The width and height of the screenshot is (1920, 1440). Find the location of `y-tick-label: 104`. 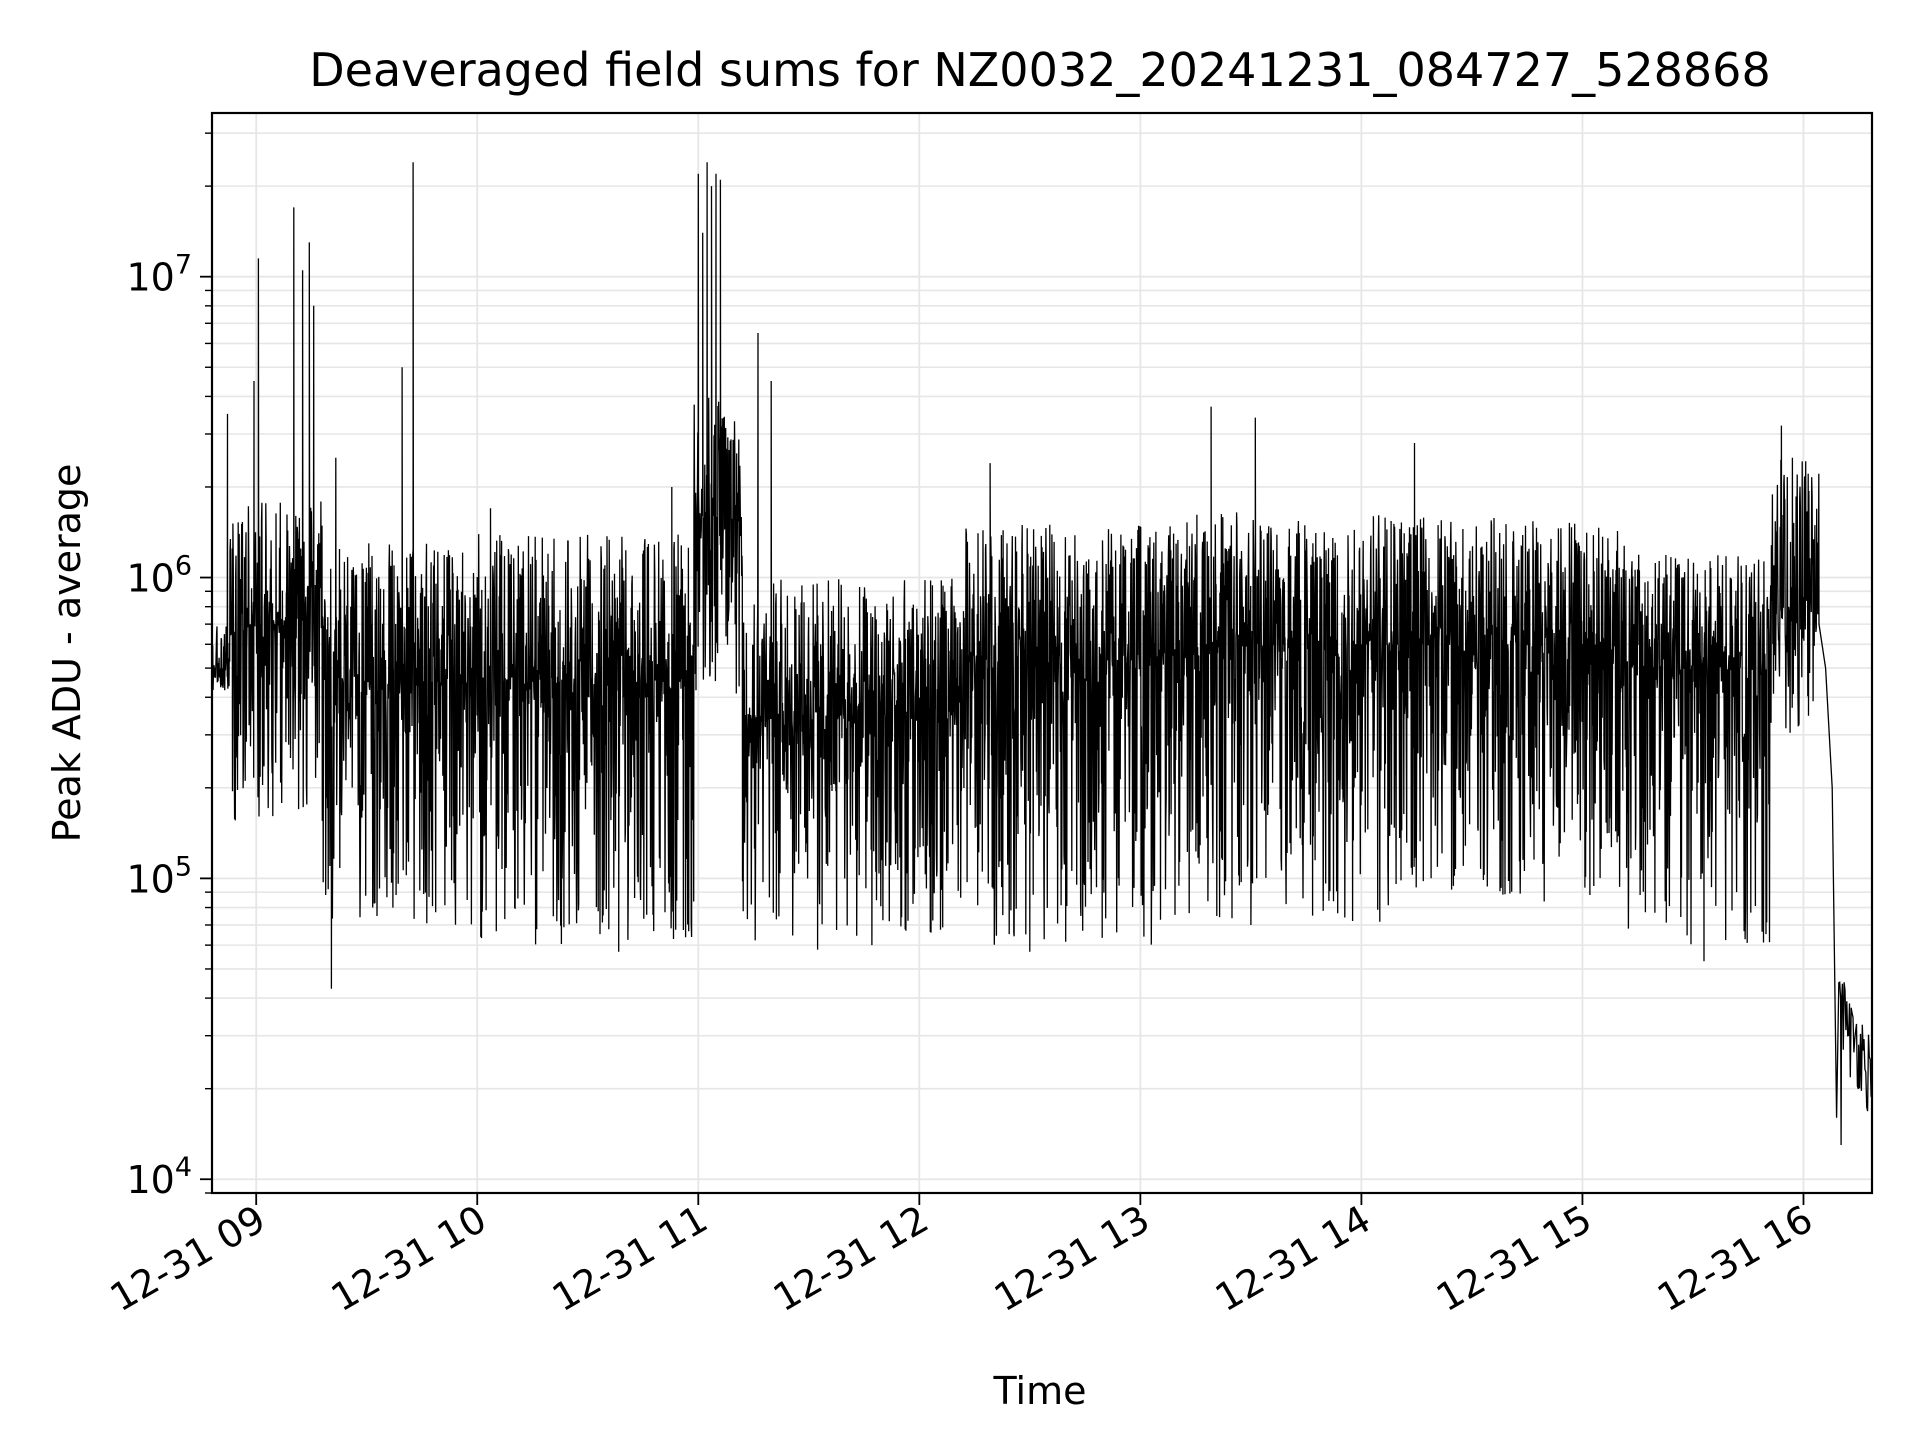

y-tick-label: 104 is located at coordinates (159, 1177).